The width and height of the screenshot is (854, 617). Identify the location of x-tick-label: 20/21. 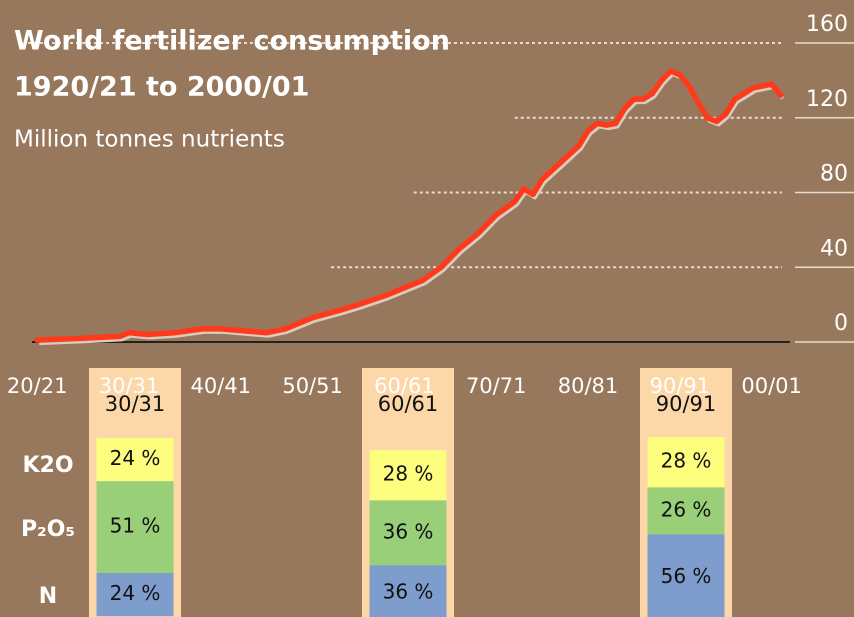
(37, 386).